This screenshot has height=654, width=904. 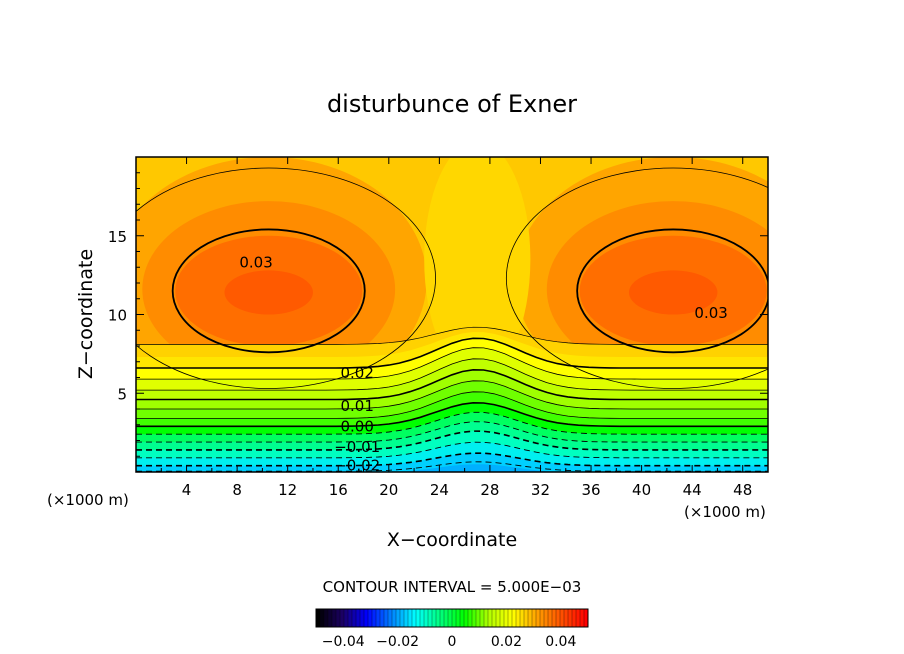 I want to click on colorbar-frame, so click(x=452, y=618).